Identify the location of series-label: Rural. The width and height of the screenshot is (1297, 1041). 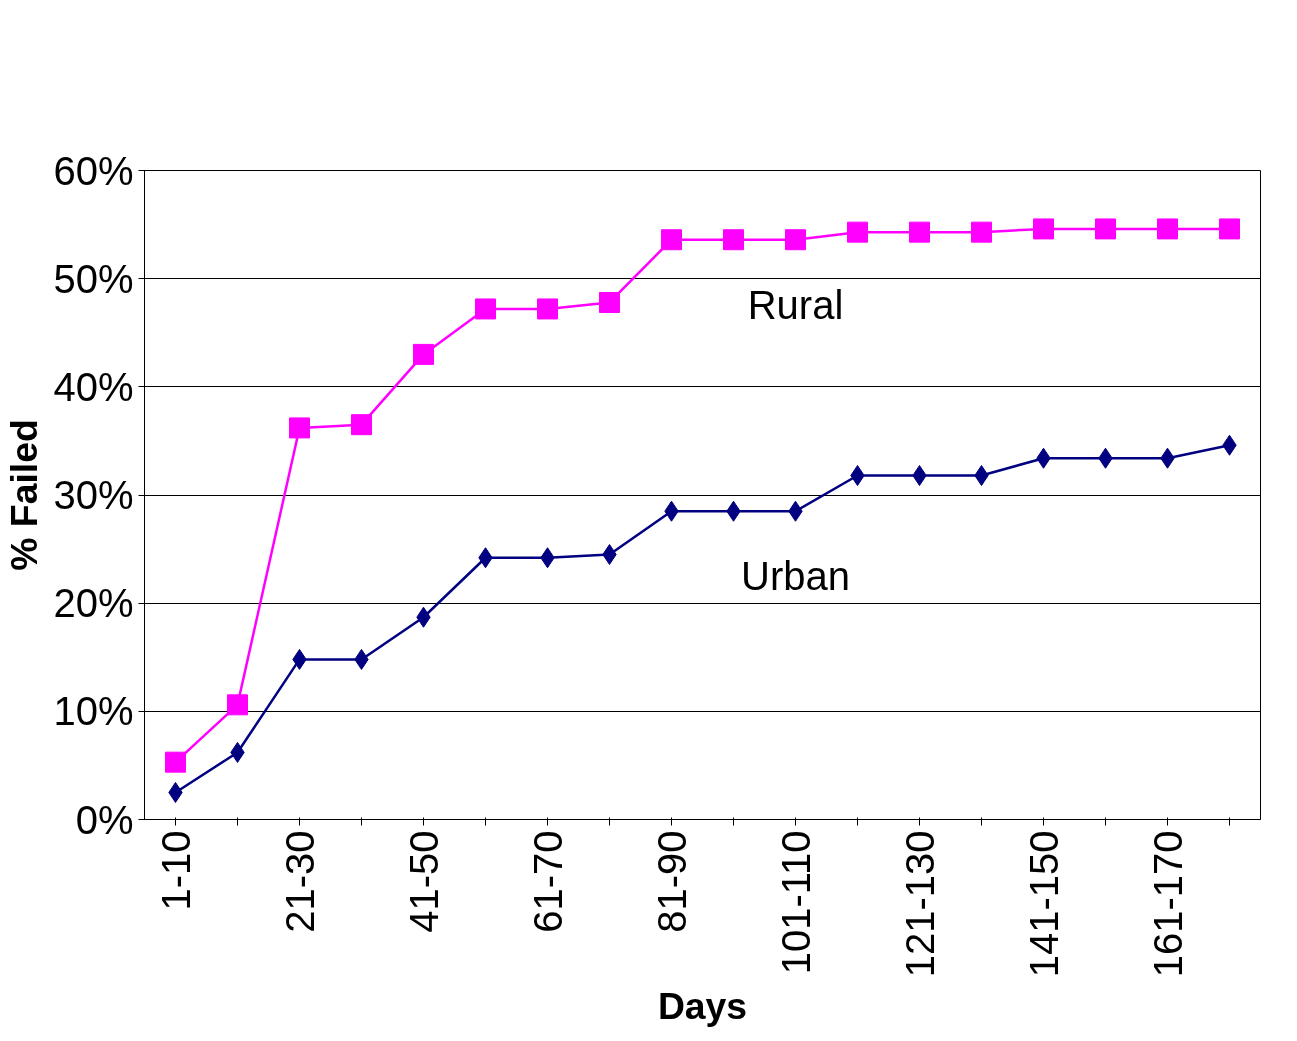
(795, 304).